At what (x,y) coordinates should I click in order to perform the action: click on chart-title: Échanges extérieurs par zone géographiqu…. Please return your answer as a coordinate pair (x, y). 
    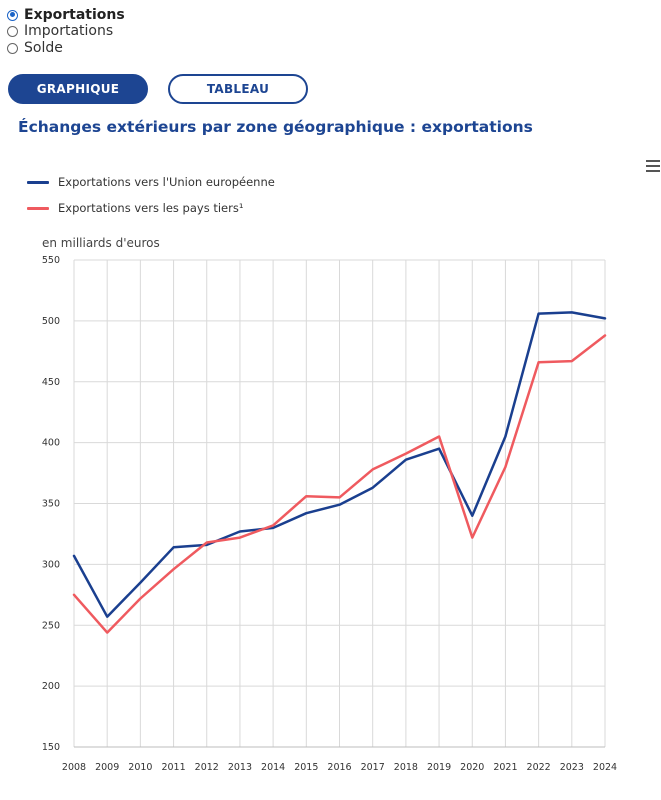
    Looking at the image, I should click on (275, 127).